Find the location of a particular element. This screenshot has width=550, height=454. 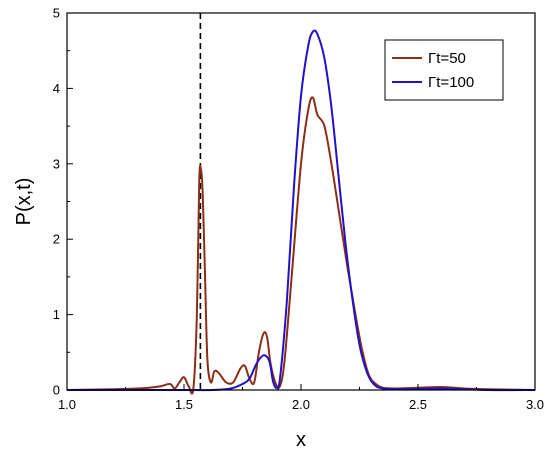

legend-label: Γt=100 is located at coordinates (451, 82).